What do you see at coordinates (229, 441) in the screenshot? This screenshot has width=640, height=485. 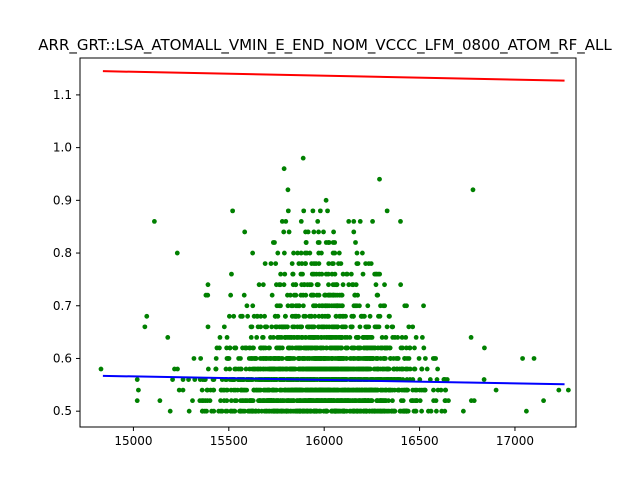 I see `x-tick-label: 15500` at bounding box center [229, 441].